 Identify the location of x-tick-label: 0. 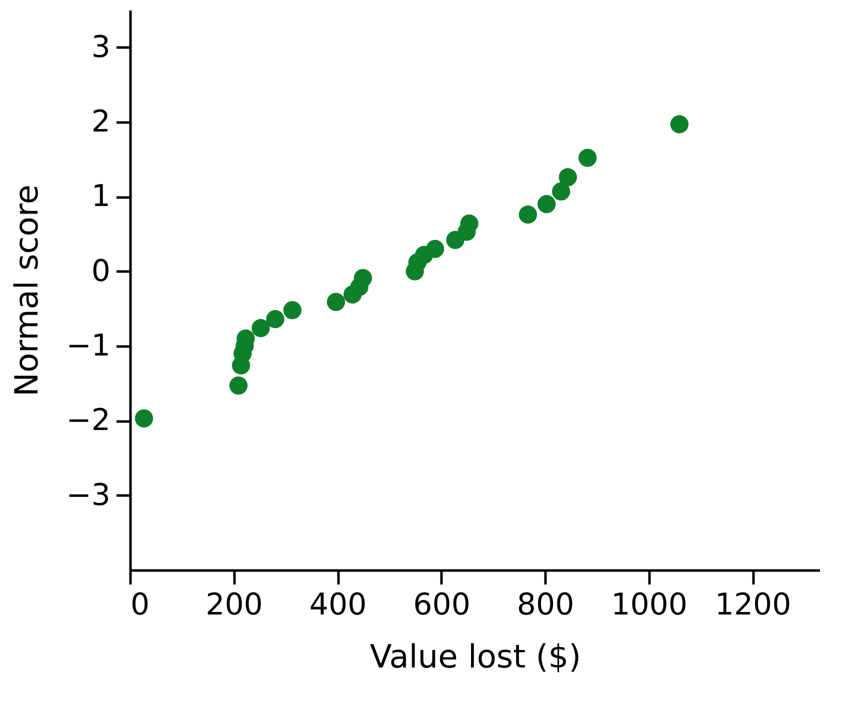
(140, 605).